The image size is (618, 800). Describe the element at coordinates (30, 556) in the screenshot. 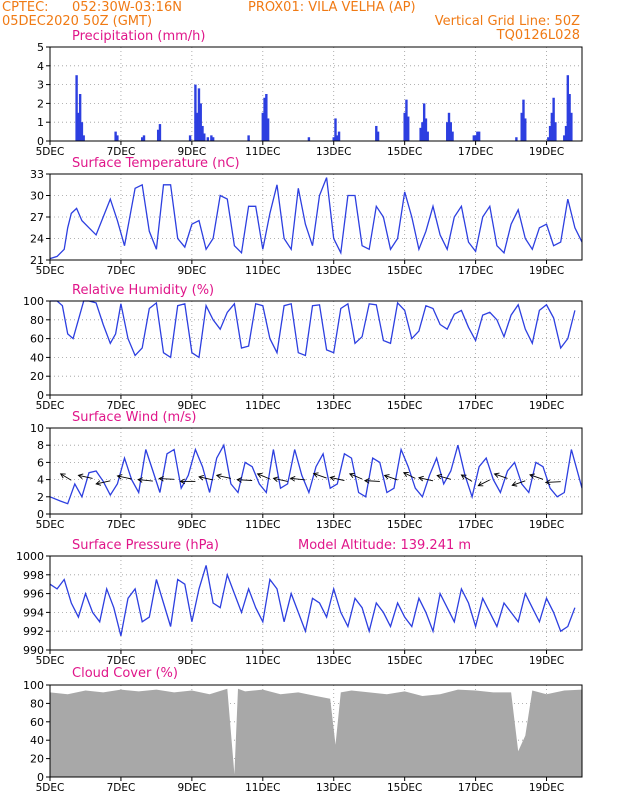

I see `y-tick-label: 1000` at that location.